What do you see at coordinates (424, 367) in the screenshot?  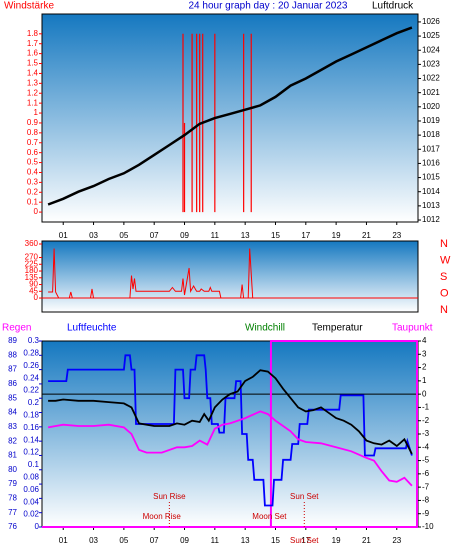 I see `y2-tick-label: 2` at bounding box center [424, 367].